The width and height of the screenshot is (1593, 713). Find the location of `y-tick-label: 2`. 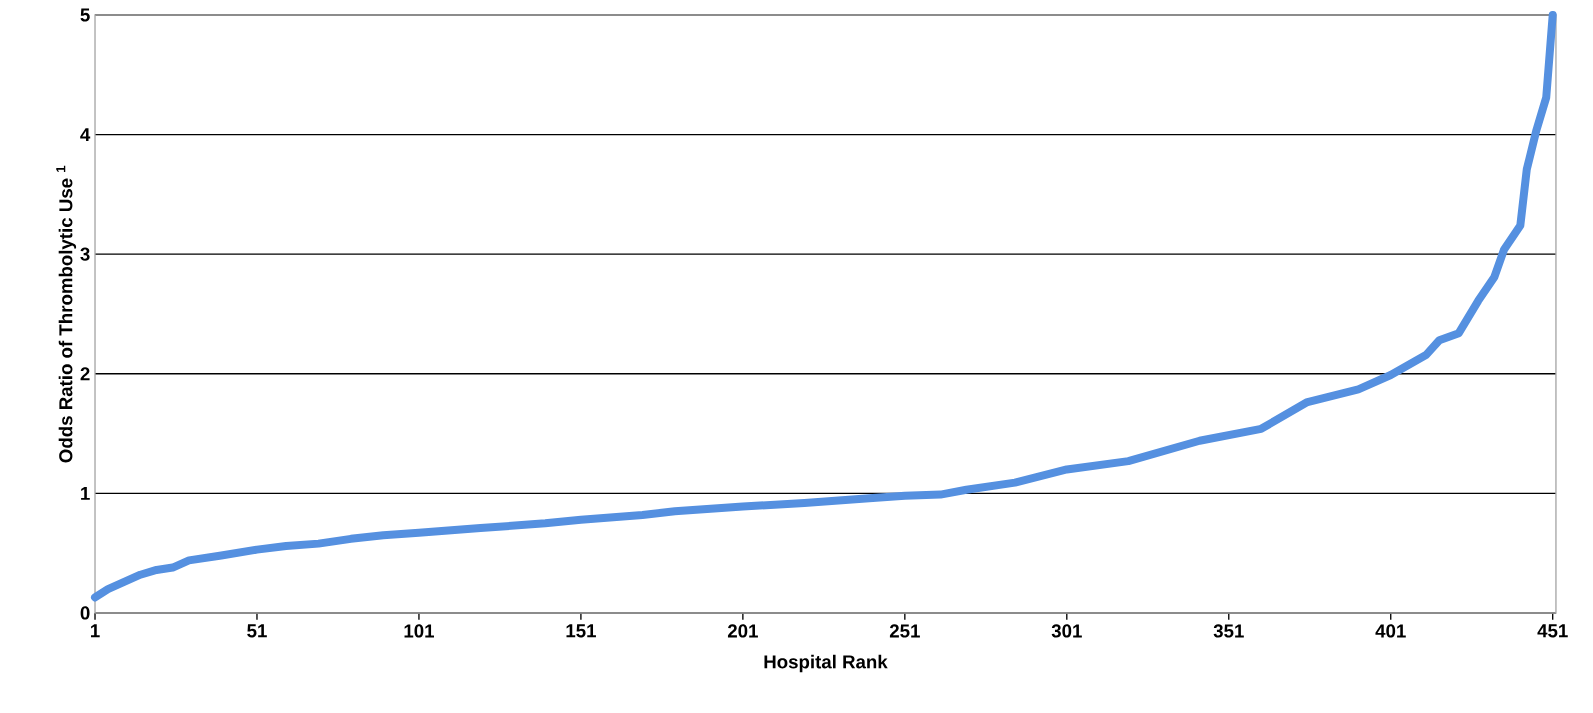

y-tick-label: 2 is located at coordinates (85, 374).